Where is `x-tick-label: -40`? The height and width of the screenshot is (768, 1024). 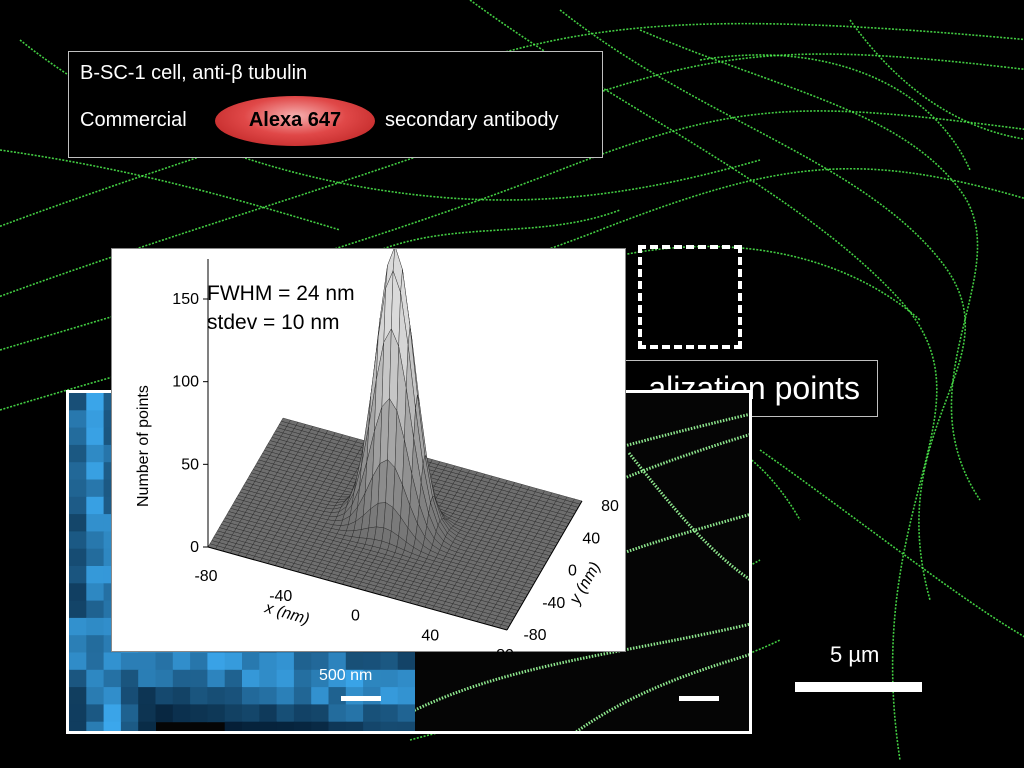
x-tick-label: -40 is located at coordinates (280, 596).